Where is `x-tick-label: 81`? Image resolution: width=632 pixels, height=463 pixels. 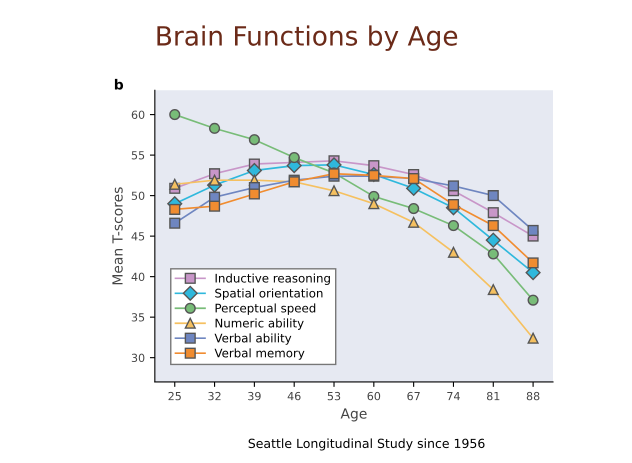
x-tick-label: 81 is located at coordinates (493, 396).